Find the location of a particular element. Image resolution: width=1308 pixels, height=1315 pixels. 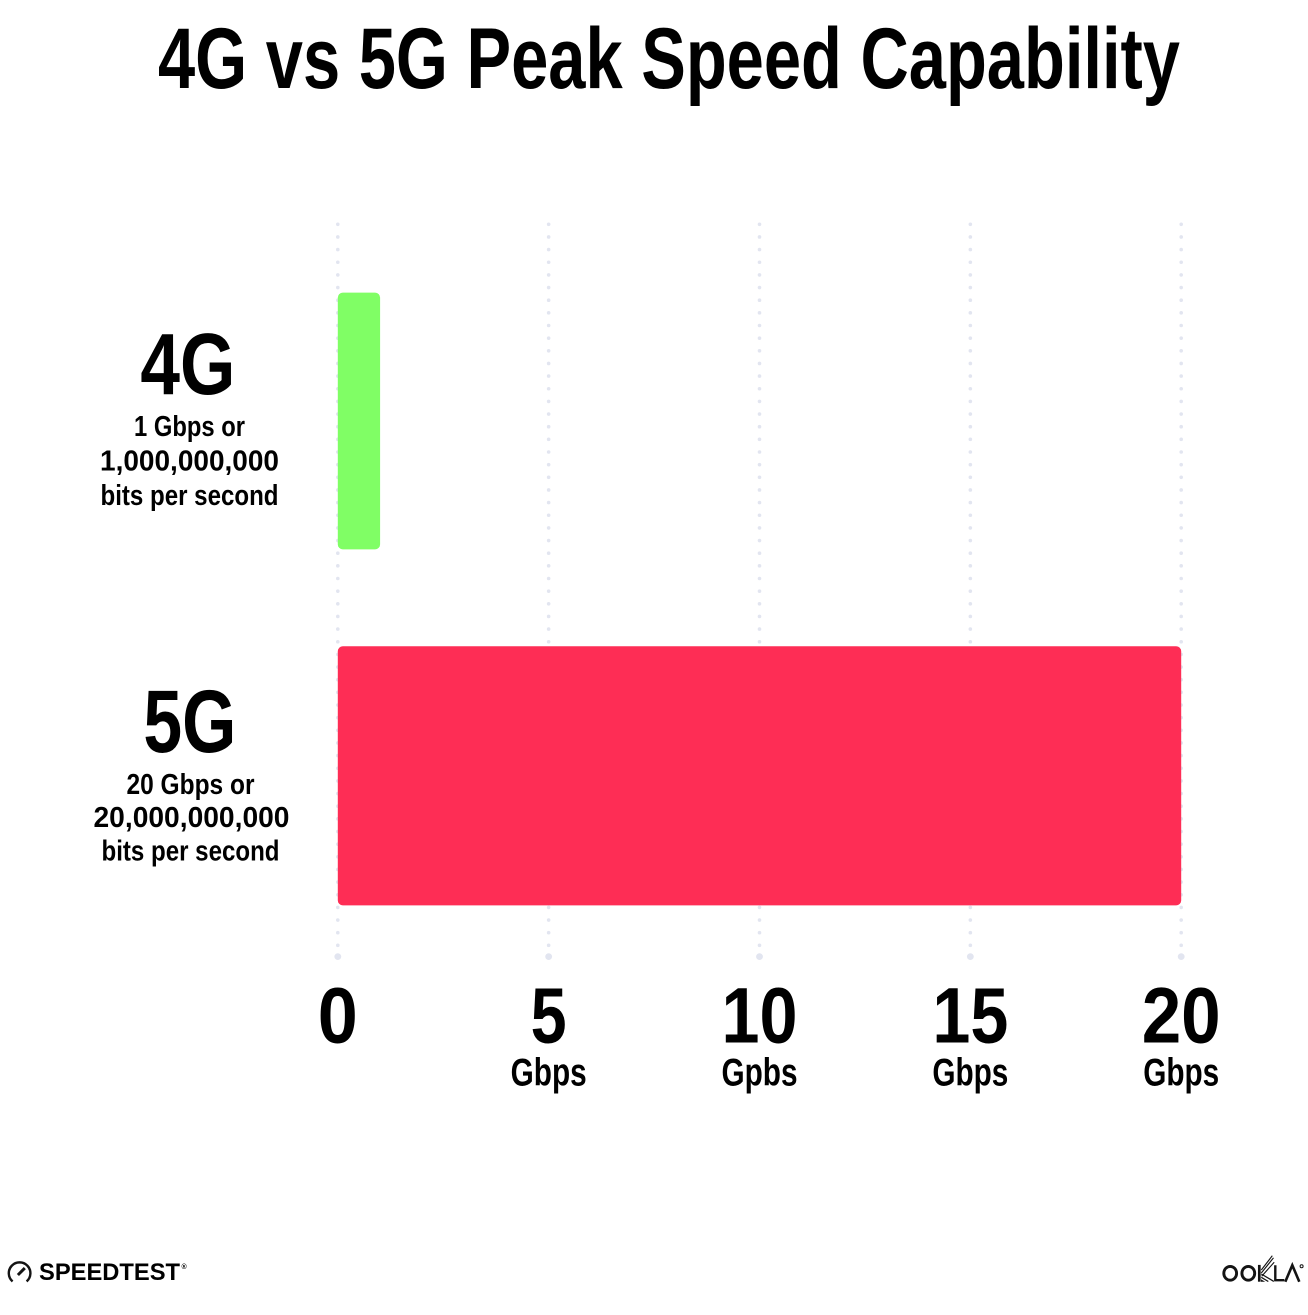

svg-text: 5G is located at coordinates (189, 721).